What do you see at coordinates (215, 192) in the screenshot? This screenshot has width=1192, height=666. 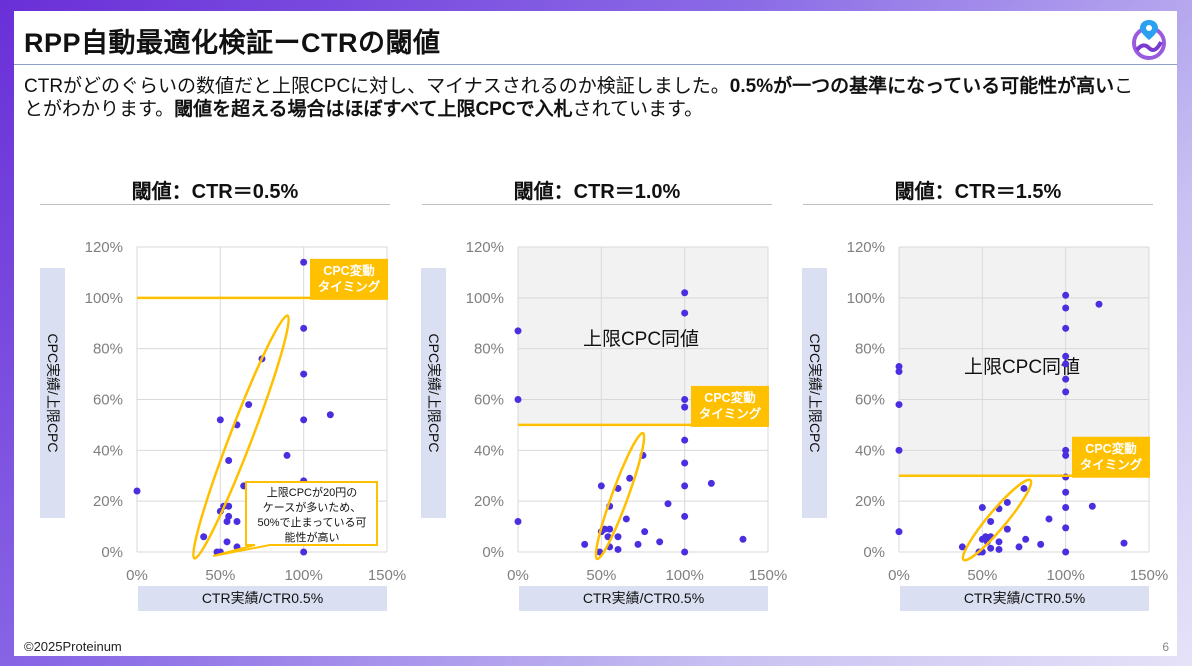 I see `panel-title-1: 閾値：CTR＝0.5%` at bounding box center [215, 192].